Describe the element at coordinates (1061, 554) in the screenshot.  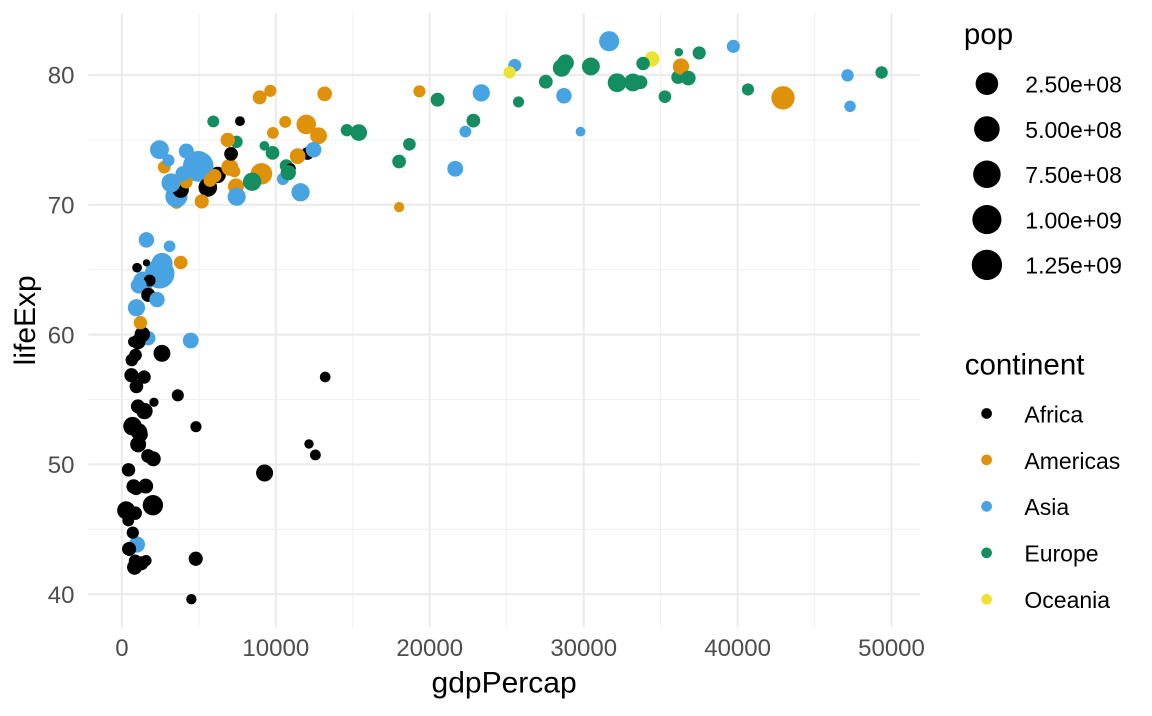
I see `svg-text: Europe` at that location.